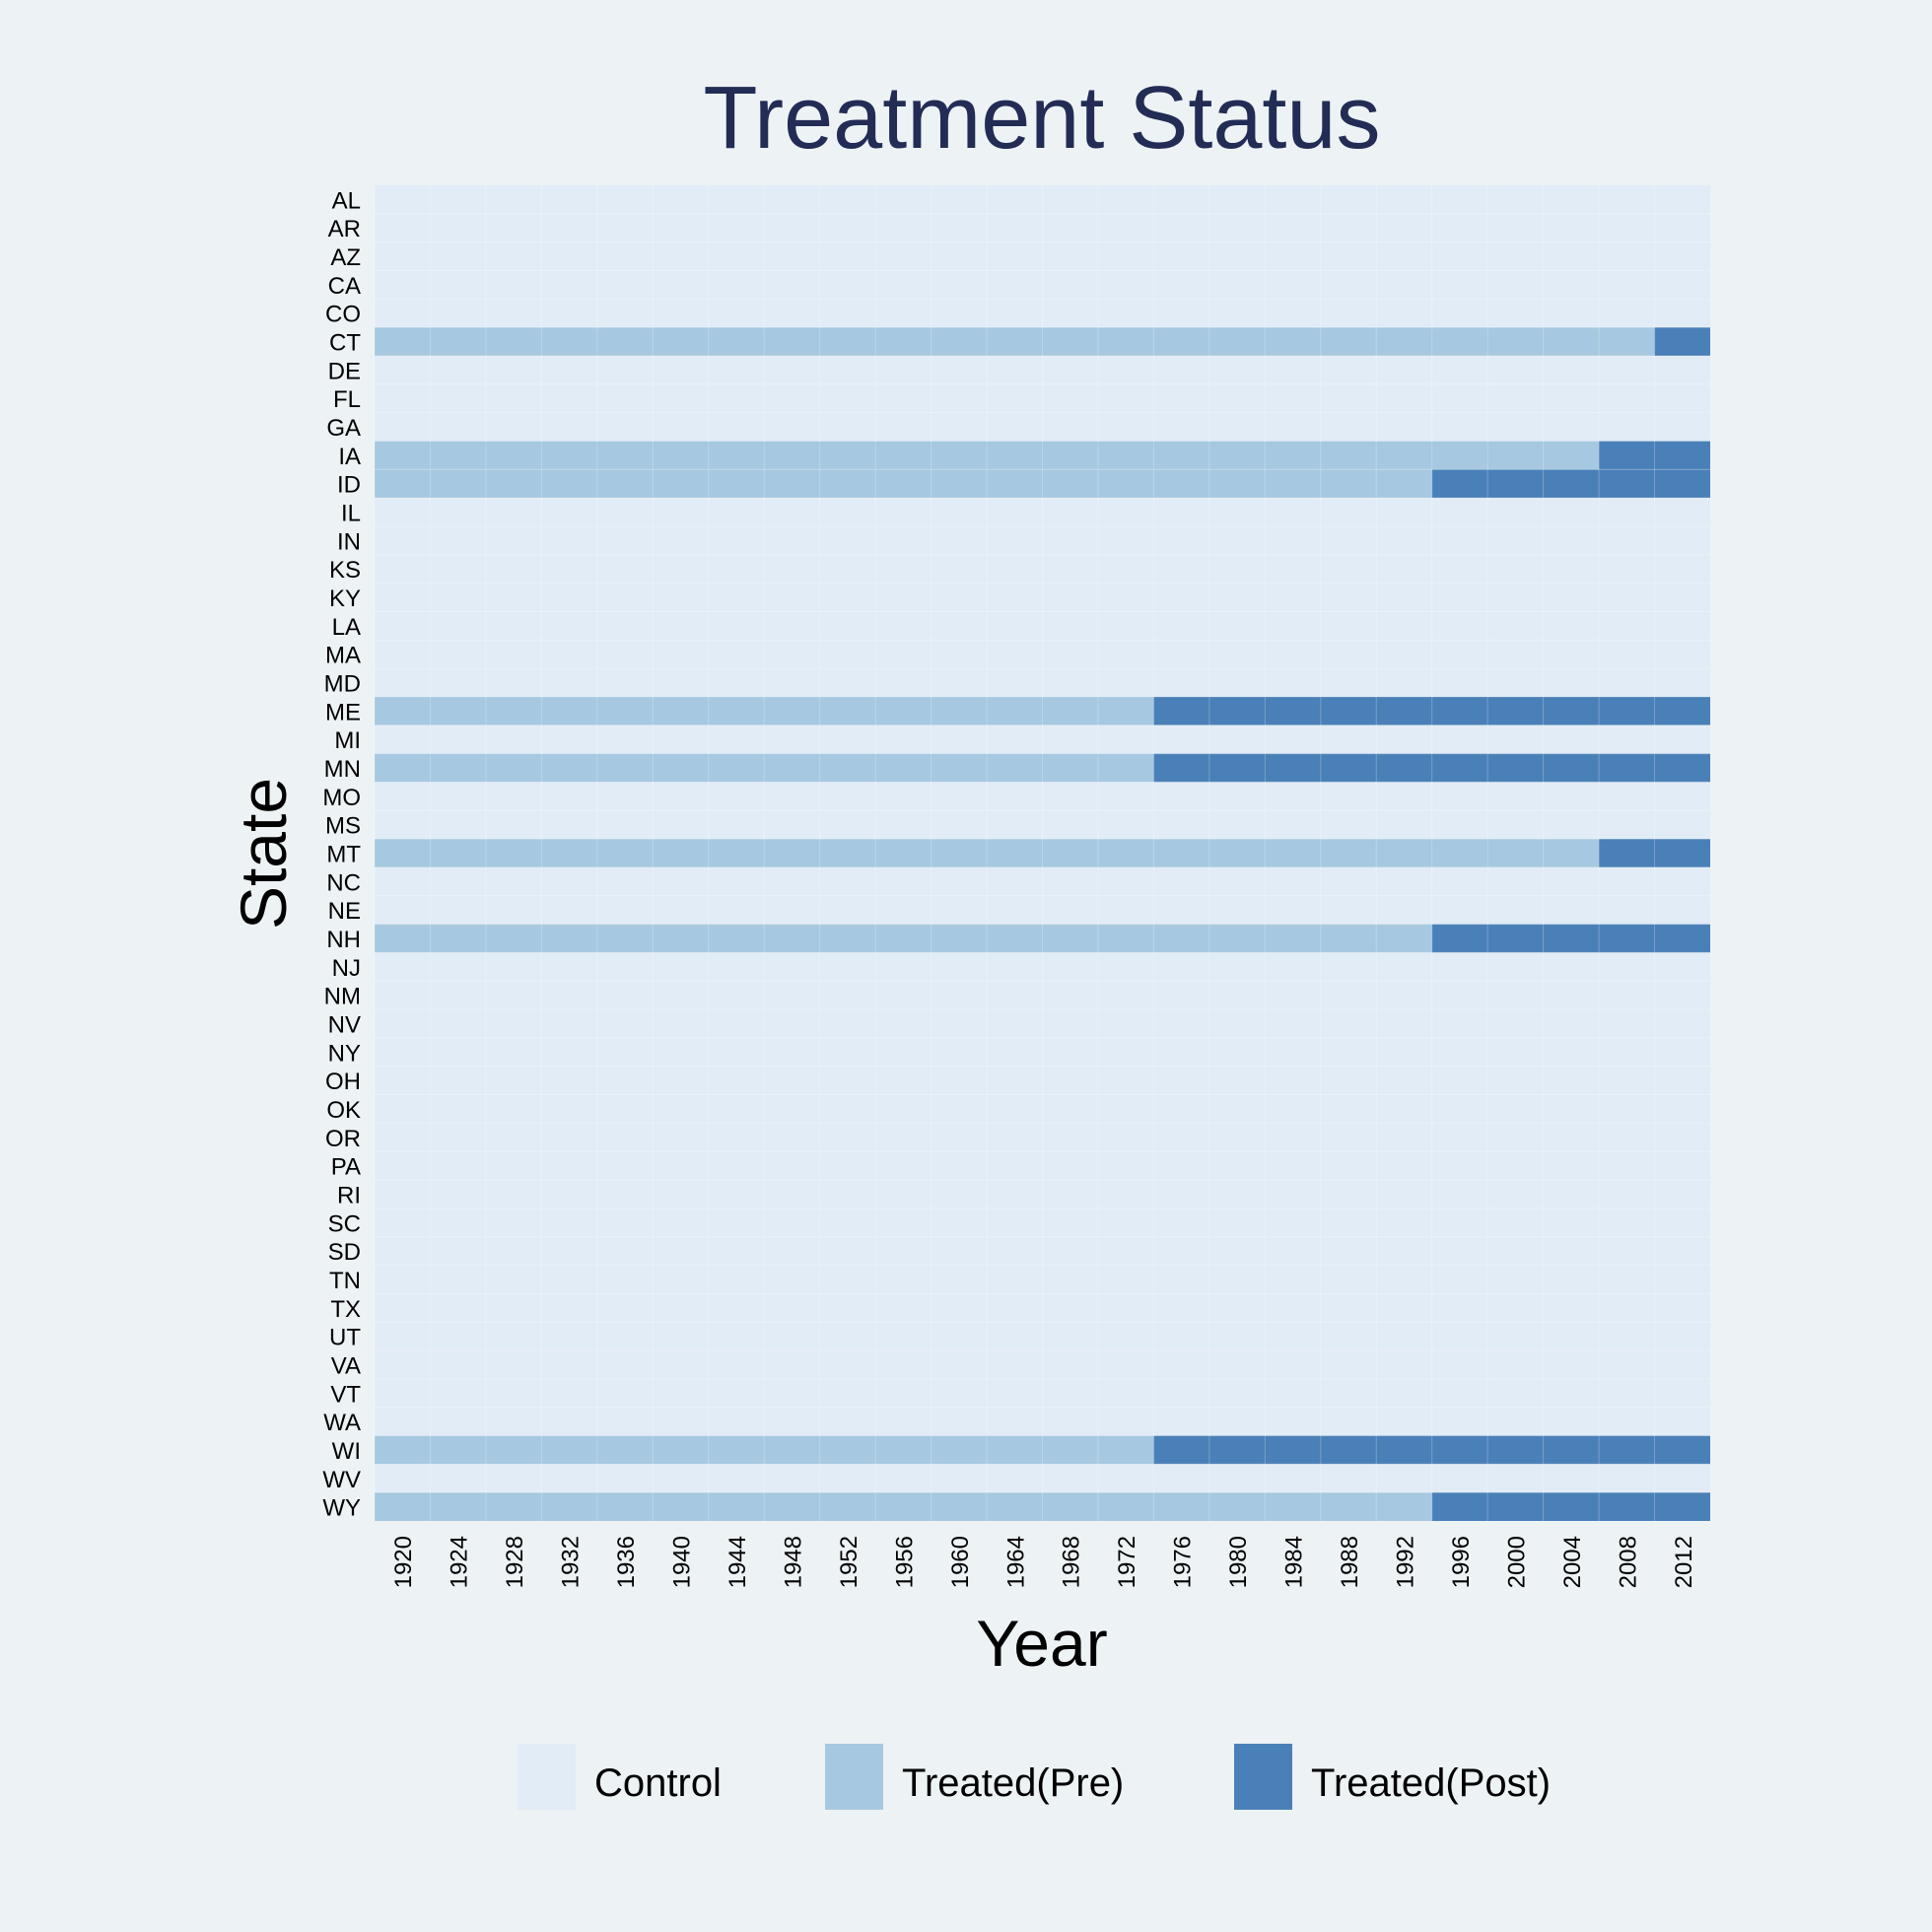 This screenshot has width=1932, height=1932. What do you see at coordinates (345, 570) in the screenshot?
I see `y-tick-ks: KS` at bounding box center [345, 570].